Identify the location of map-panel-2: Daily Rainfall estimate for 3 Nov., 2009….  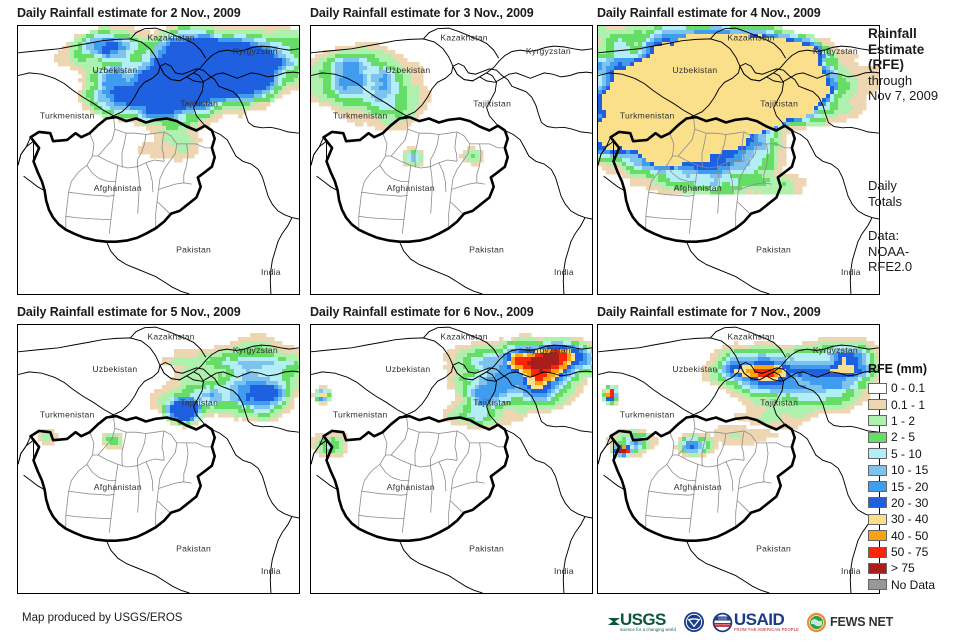
(452, 152).